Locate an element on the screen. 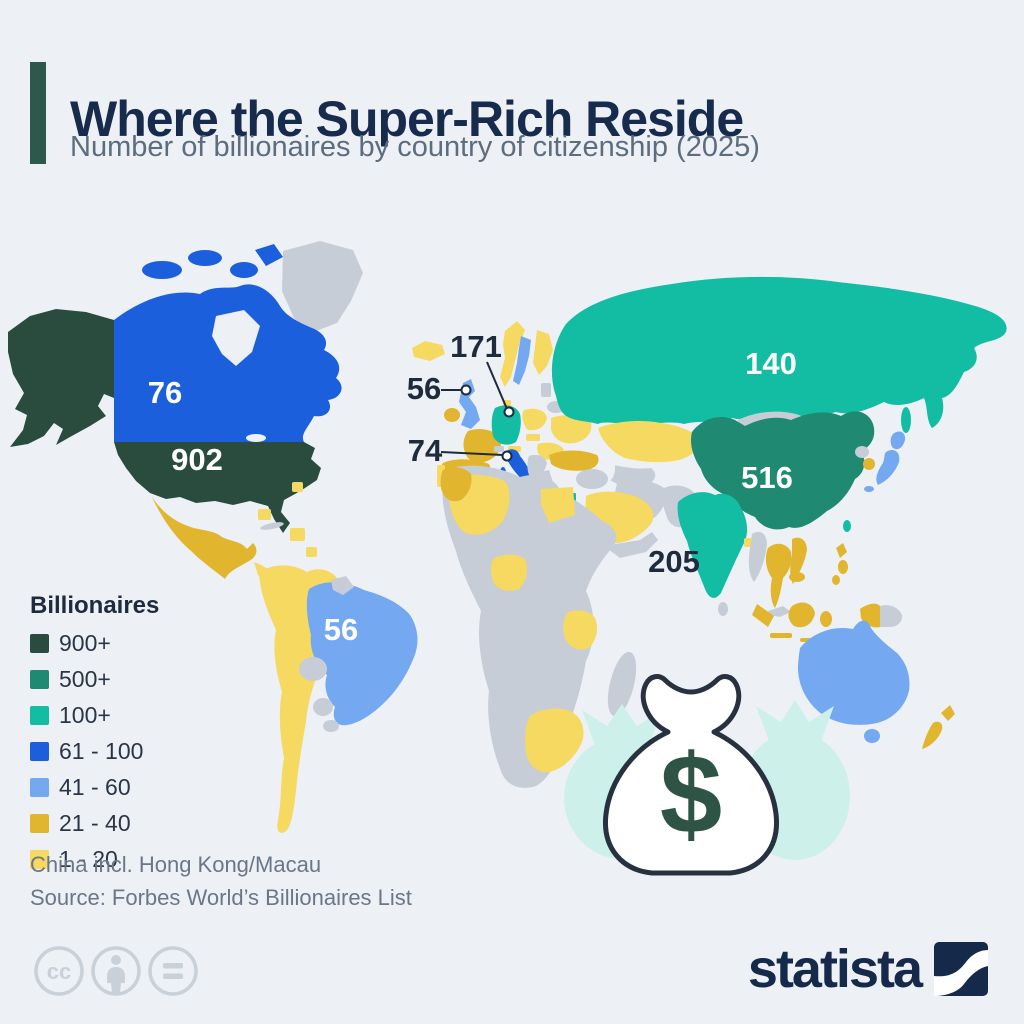 This screenshot has width=1024, height=1024. cc-license-icons: cc is located at coordinates (116, 971).